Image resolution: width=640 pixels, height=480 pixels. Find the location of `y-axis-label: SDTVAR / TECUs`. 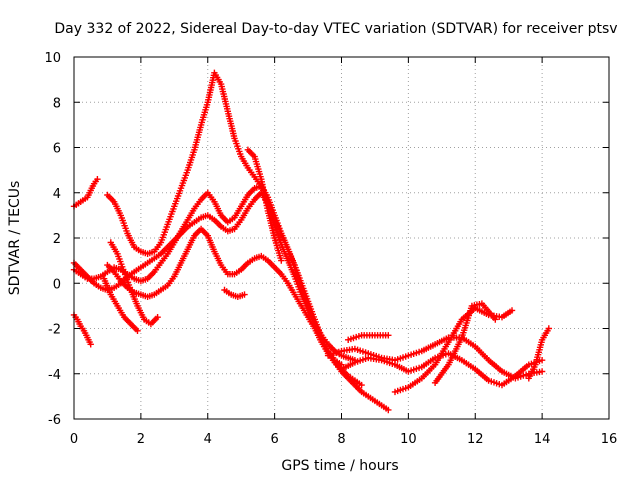

y-axis-label: SDTVAR / TECUs is located at coordinates (15, 238).